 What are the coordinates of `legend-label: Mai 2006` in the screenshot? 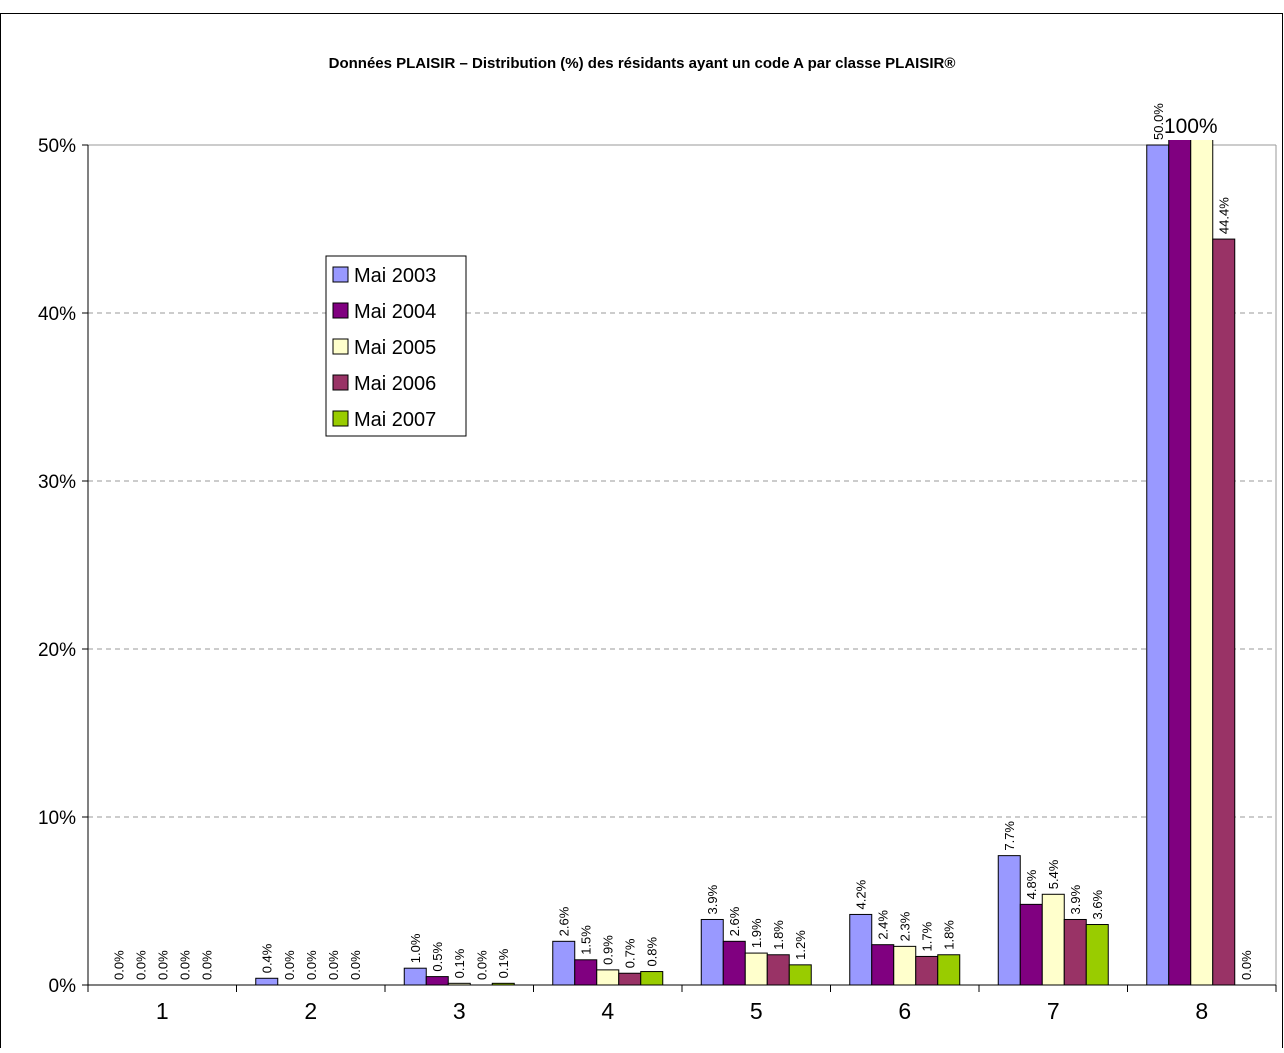 It's located at (395, 384).